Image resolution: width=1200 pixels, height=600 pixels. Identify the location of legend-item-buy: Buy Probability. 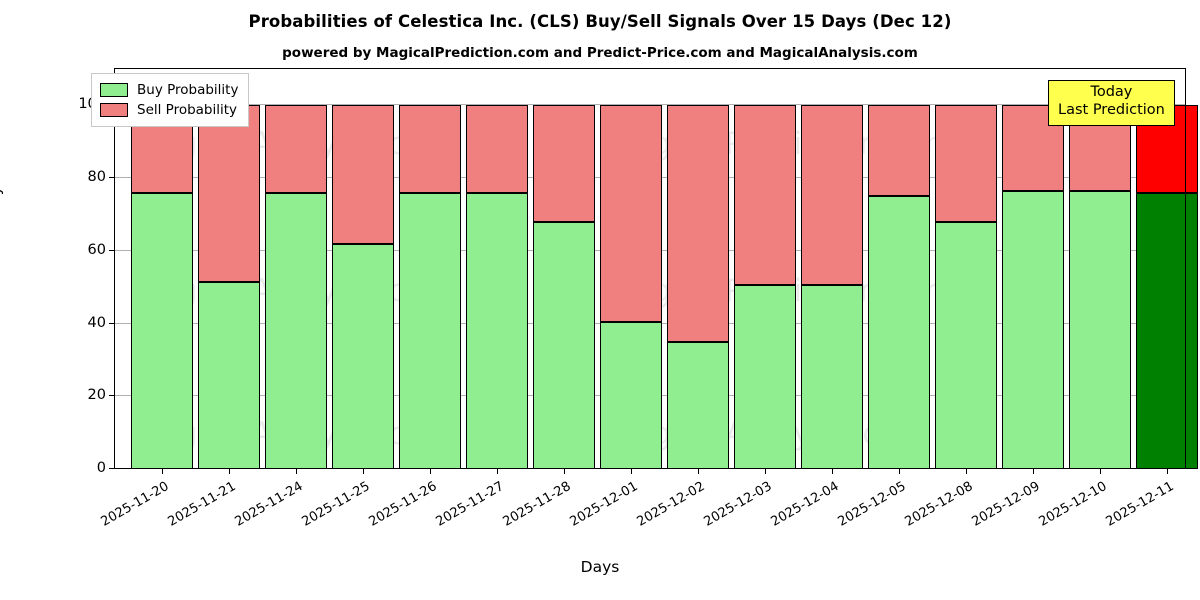
(169, 90).